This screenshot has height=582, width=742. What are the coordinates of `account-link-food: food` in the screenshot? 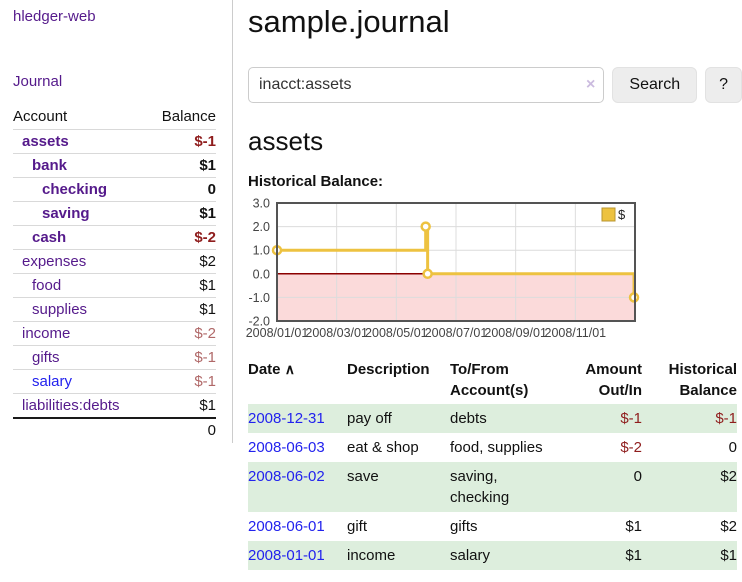 It's located at (47, 285).